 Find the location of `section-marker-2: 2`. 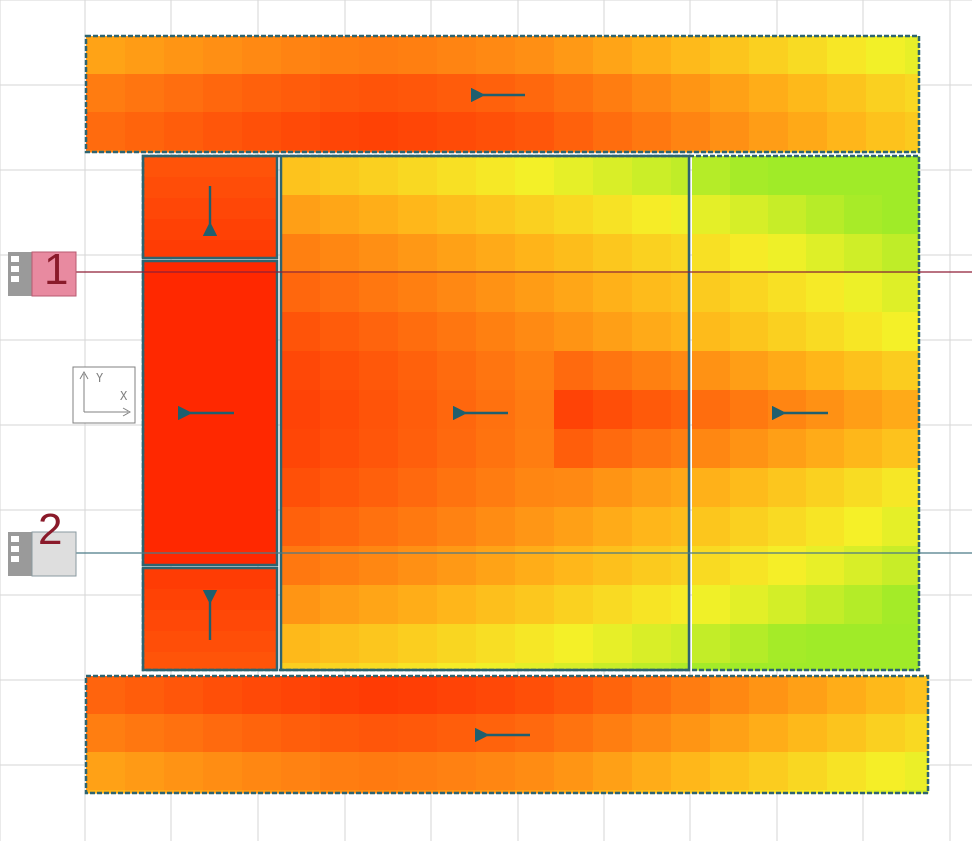

section-marker-2: 2 is located at coordinates (490, 541).